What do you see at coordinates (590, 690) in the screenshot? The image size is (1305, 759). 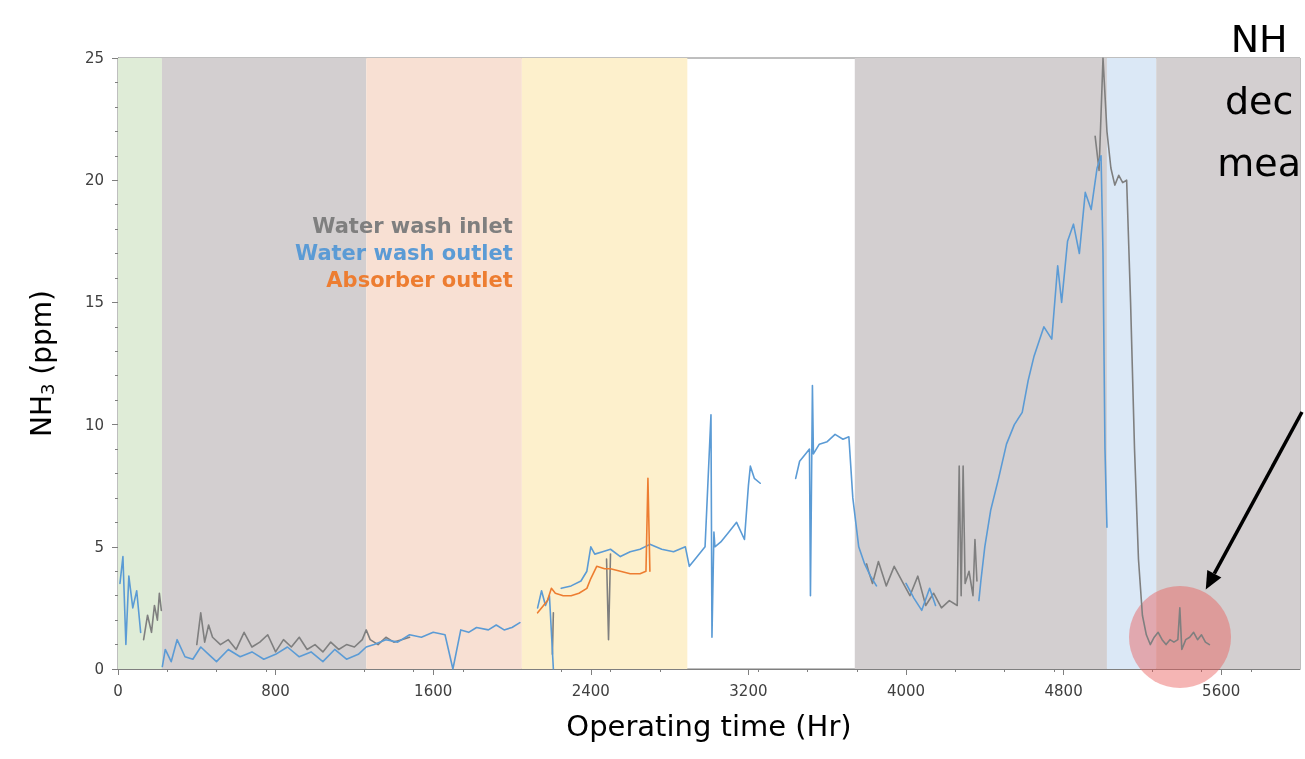 I see `x-tick-label: 2400` at bounding box center [590, 690].